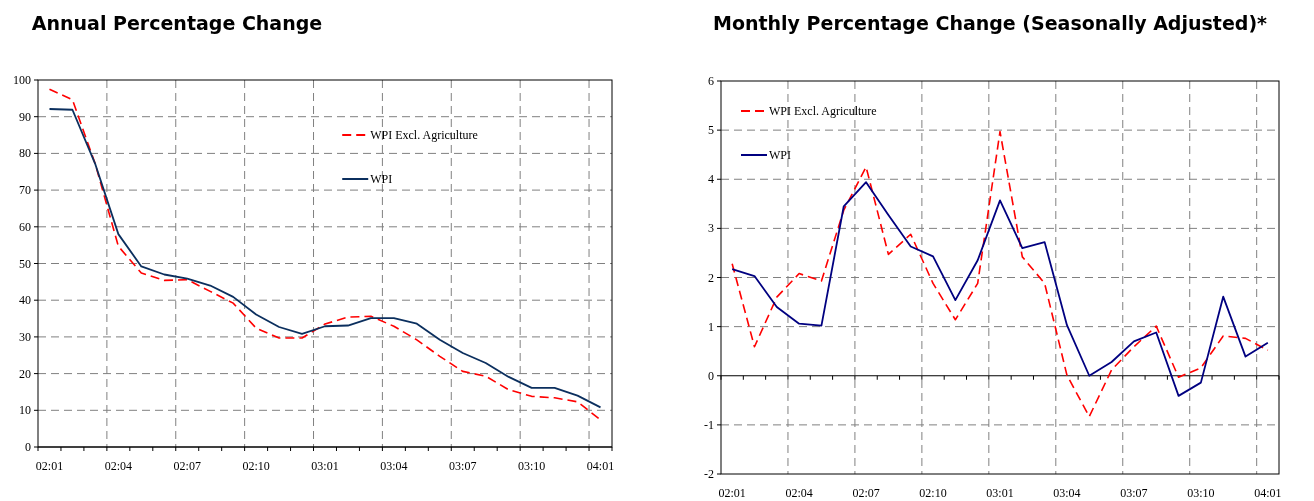  Describe the element at coordinates (25, 226) in the screenshot. I see `y-tick-label: 60` at that location.